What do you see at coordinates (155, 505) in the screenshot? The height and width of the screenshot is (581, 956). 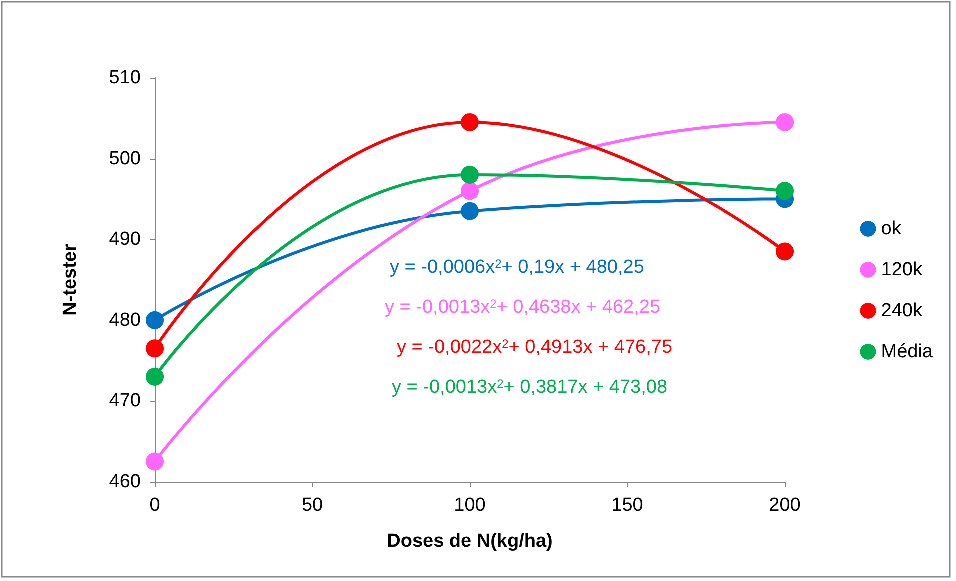 I see `x-tick-label: 0` at bounding box center [155, 505].